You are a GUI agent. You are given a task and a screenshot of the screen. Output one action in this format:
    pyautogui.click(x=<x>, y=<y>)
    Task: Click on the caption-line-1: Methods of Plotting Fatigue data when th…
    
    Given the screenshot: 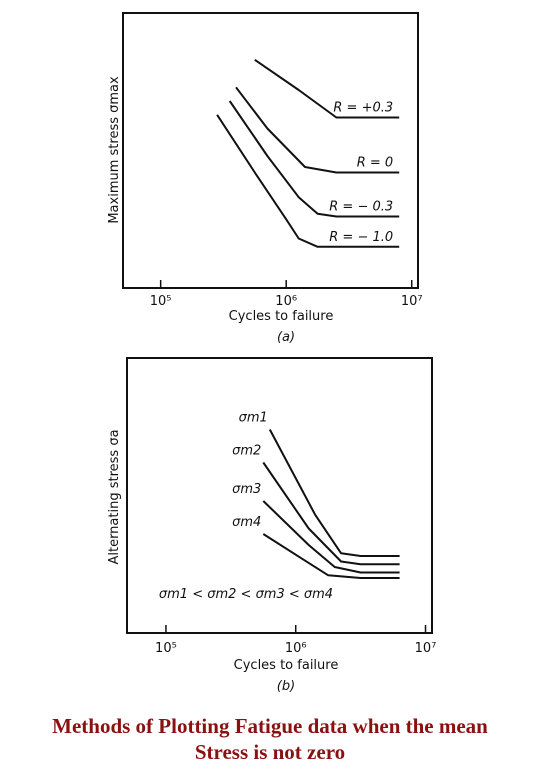 What is the action you would take?
    pyautogui.click(x=270, y=726)
    